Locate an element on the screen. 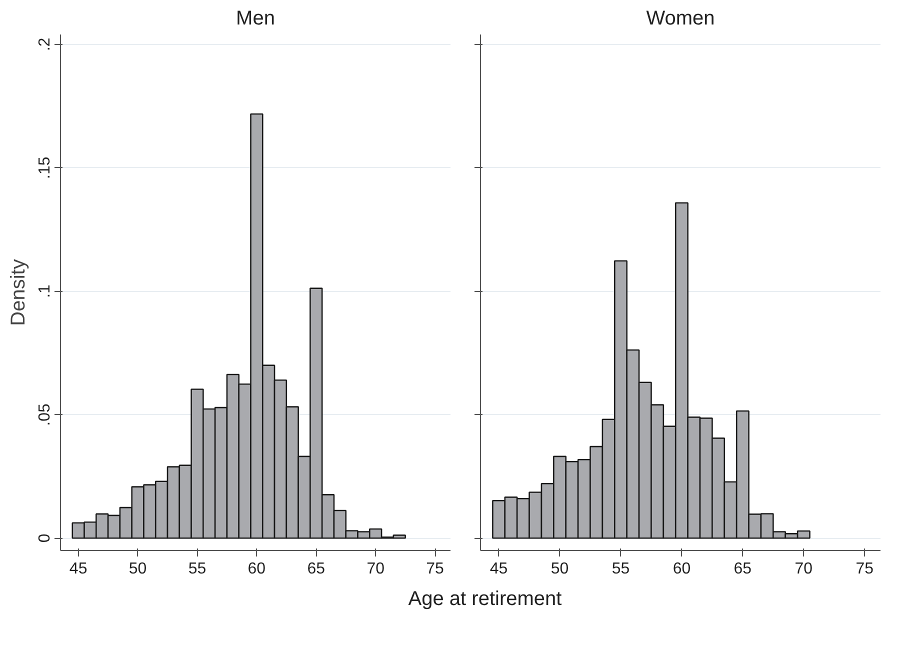 Image resolution: width=909 pixels, height=658 pixels. chart-title: Women is located at coordinates (680, 19).